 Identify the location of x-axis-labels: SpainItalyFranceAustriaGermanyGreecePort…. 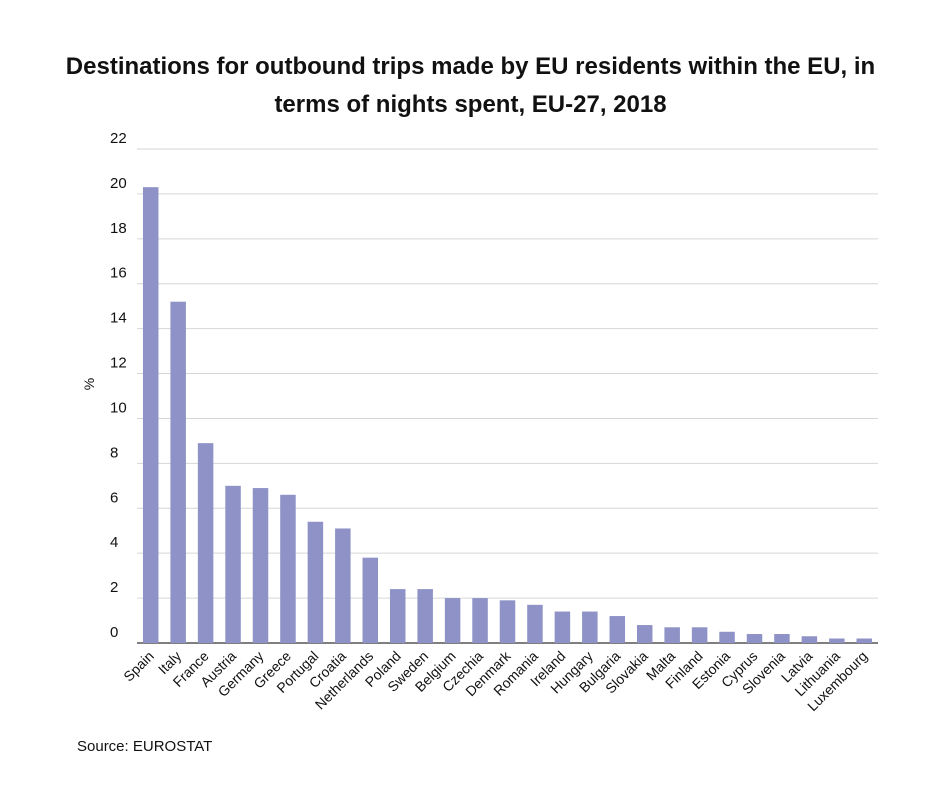
(495, 680).